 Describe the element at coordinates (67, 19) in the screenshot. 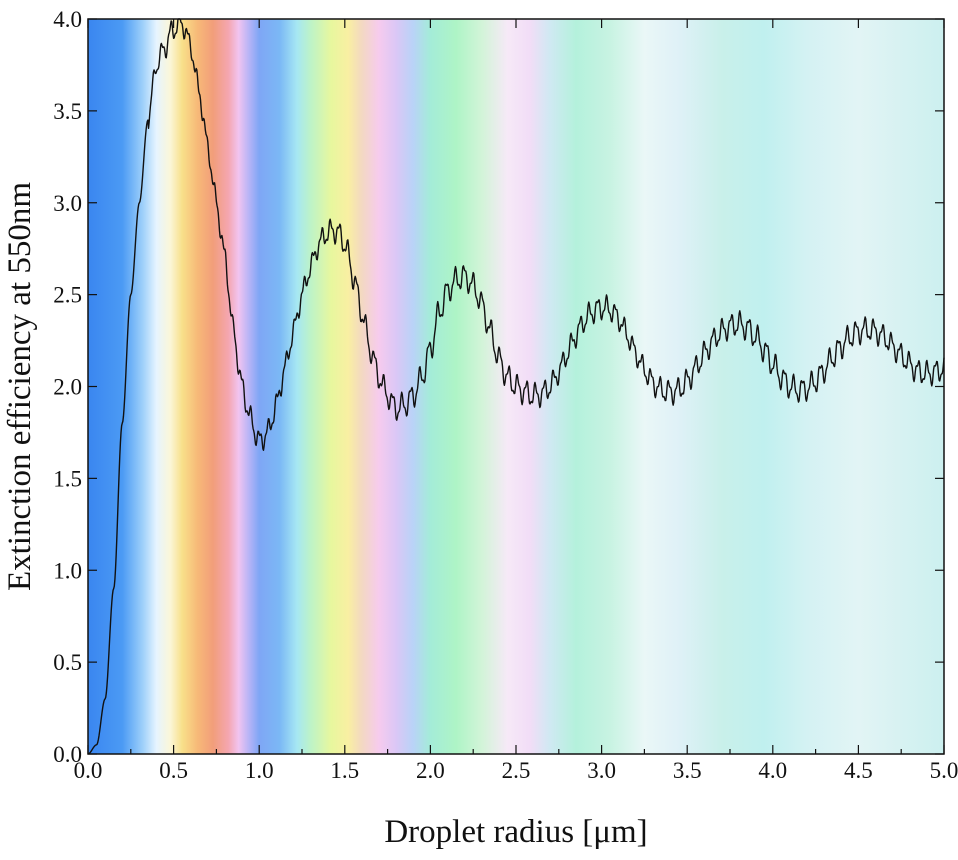

I see `y-tick-label-8: 4.0` at that location.